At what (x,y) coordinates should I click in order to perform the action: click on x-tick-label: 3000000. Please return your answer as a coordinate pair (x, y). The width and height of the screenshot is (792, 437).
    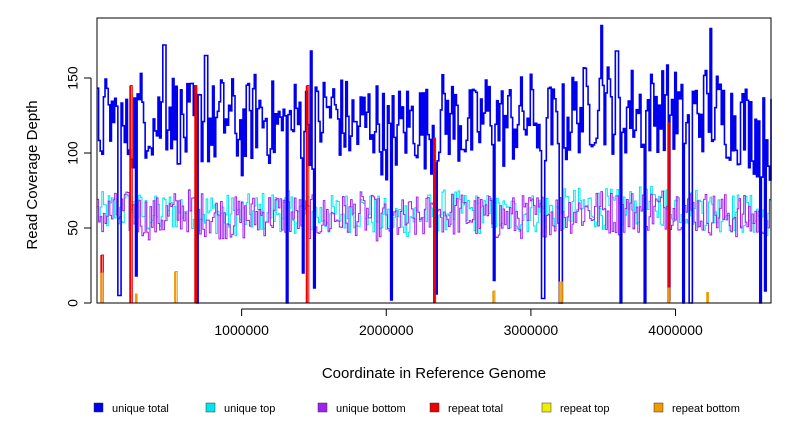
    Looking at the image, I should click on (531, 330).